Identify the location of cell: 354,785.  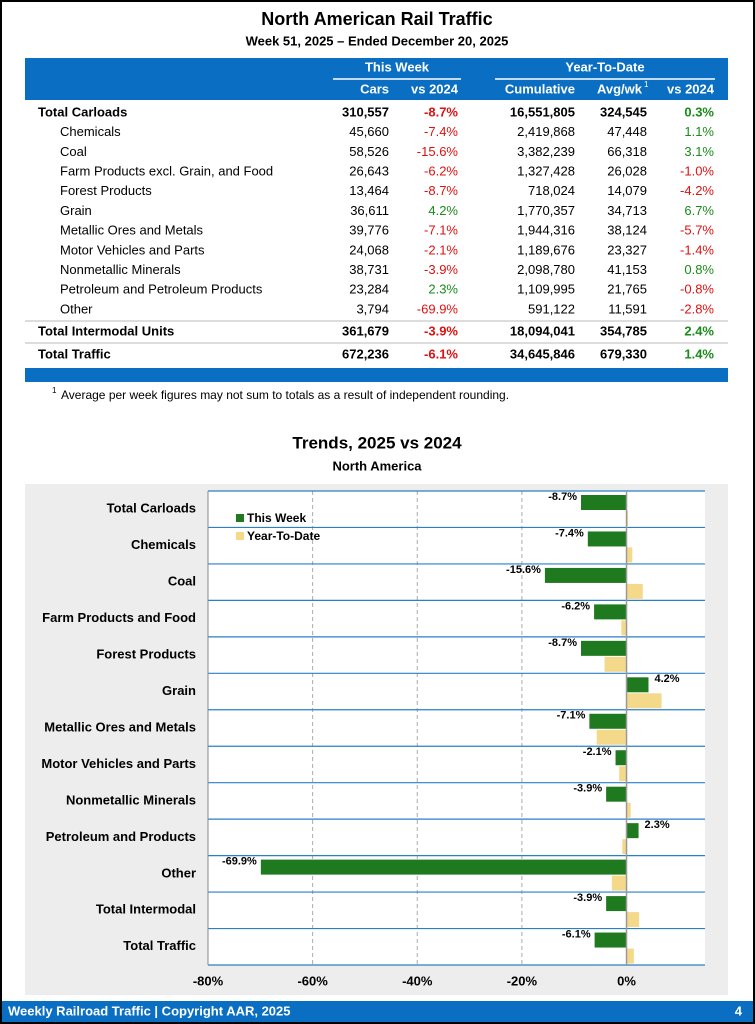
(623, 330).